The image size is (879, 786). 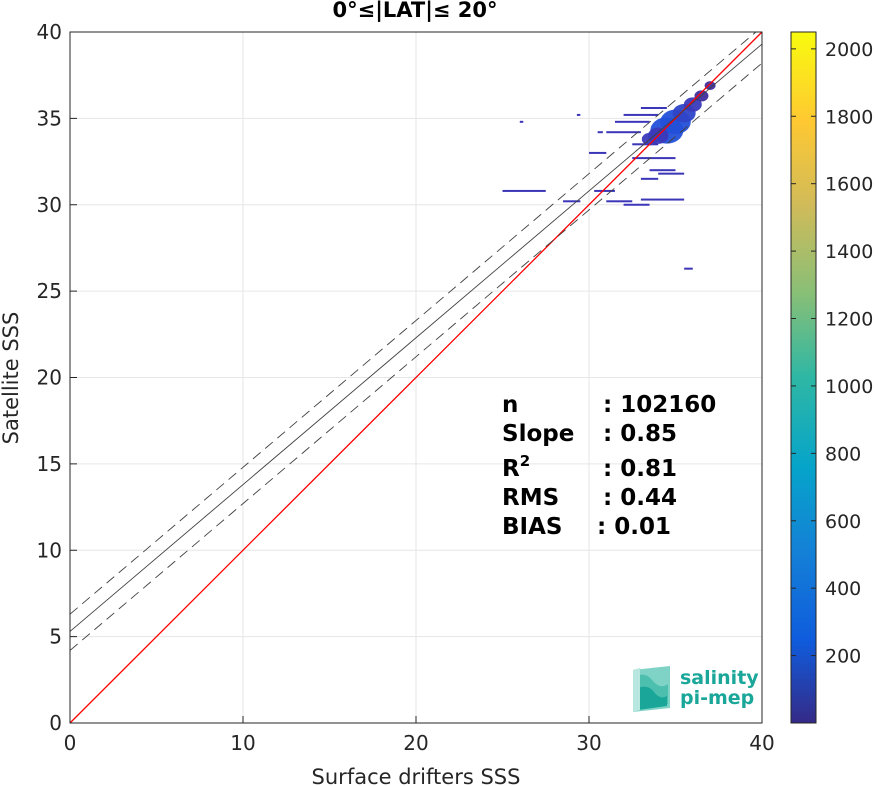 I want to click on y-tick-label: 5, so click(x=55, y=637).